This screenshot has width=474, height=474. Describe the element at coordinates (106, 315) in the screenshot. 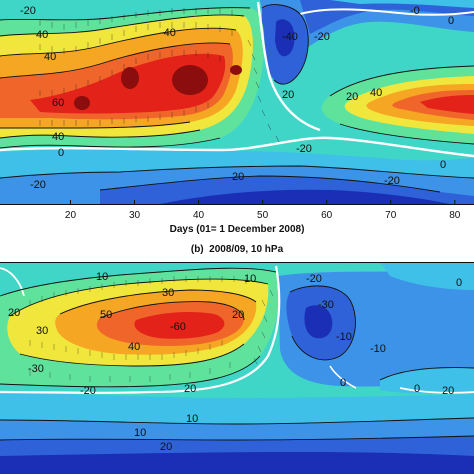

I see `bottom-contour-label: 50` at that location.